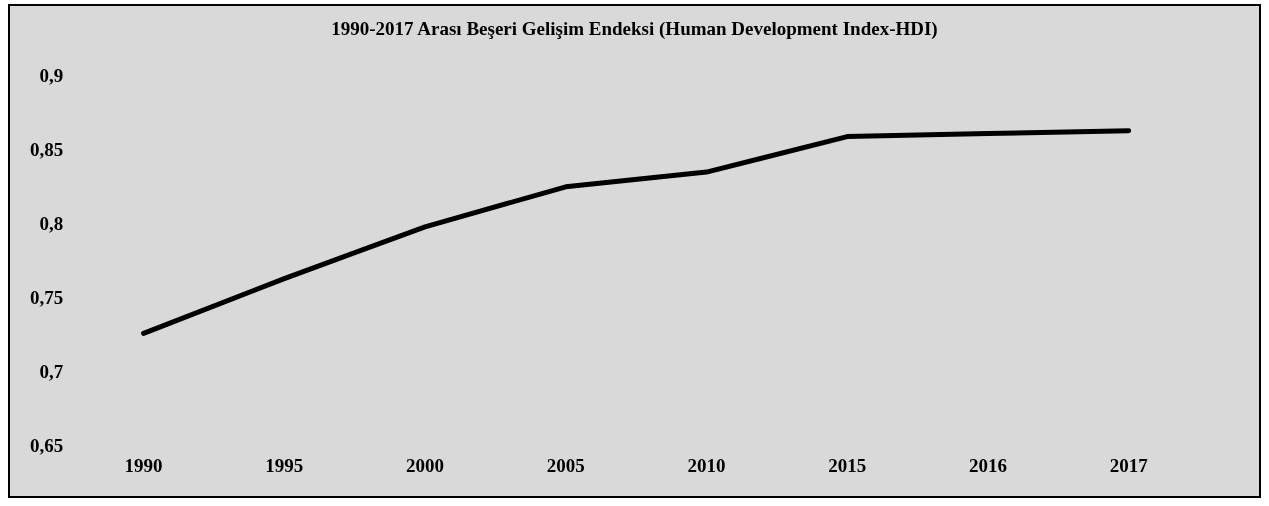 This screenshot has height=506, width=1269. What do you see at coordinates (51, 76) in the screenshot?
I see `y-tick-label: 0,9` at bounding box center [51, 76].